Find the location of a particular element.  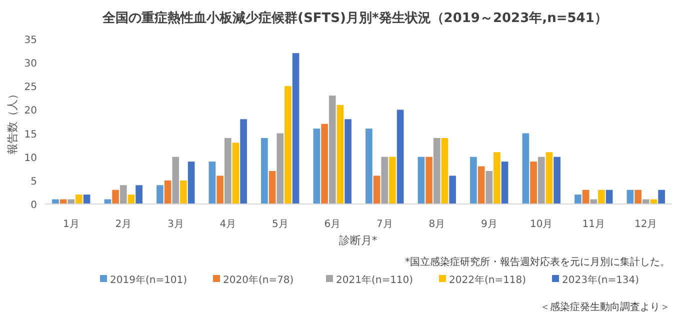

y-tick-label: 15 is located at coordinates (30, 134).